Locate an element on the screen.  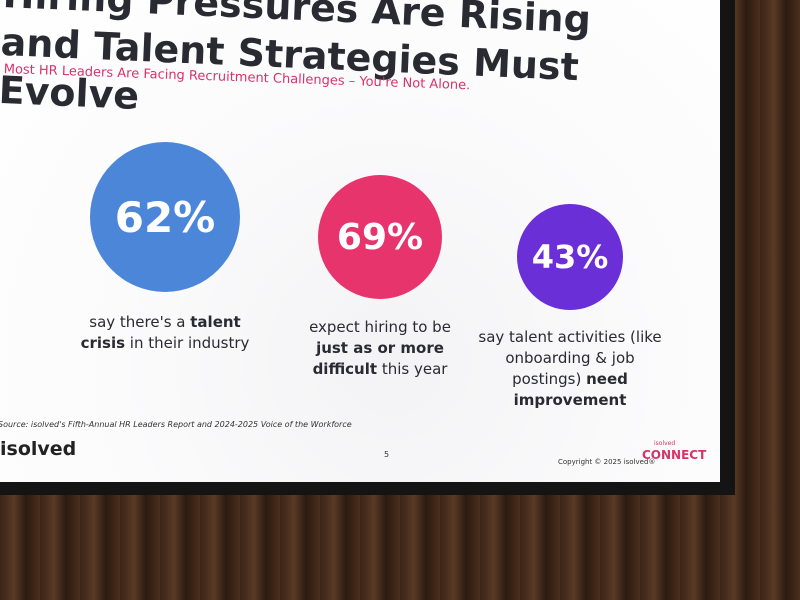
text: in their industry is located at coordinates (187, 343).